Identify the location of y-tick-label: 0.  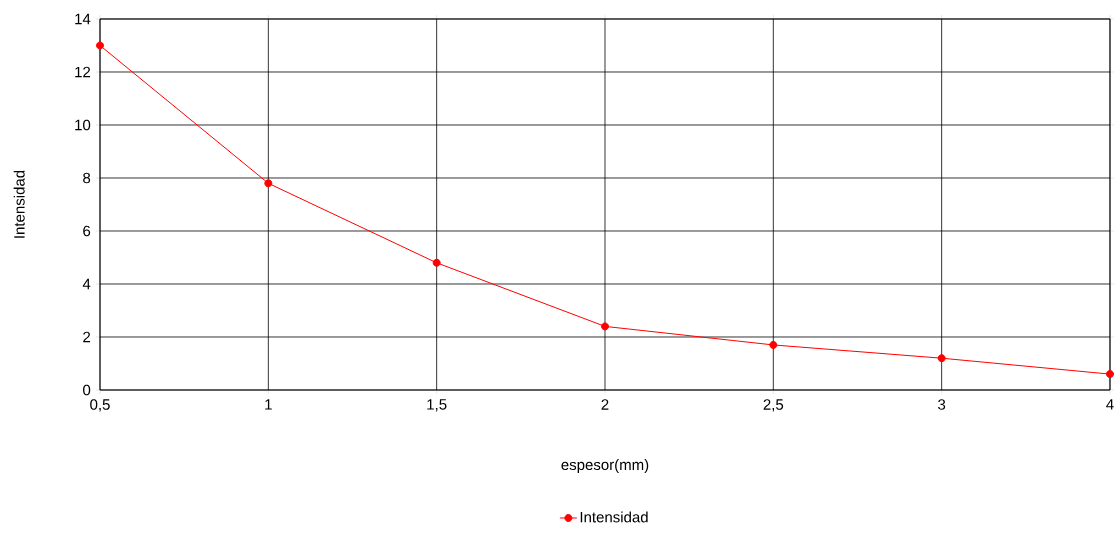
(87, 390).